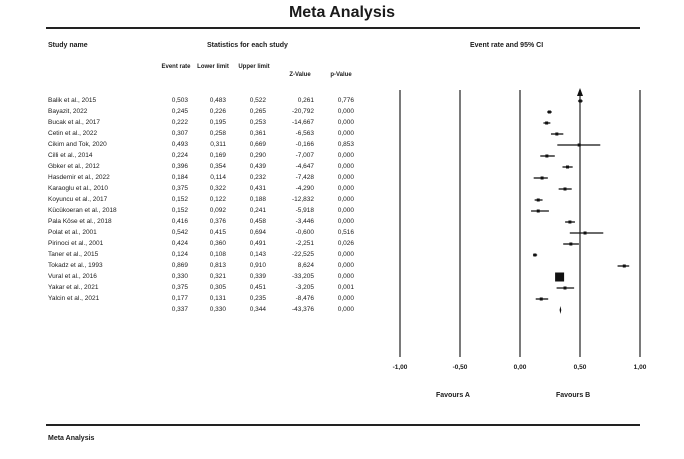 Image resolution: width=684 pixels, height=459 pixels. What do you see at coordinates (179, 276) in the screenshot?
I see `study-rate-cell: 0,330` at bounding box center [179, 276].